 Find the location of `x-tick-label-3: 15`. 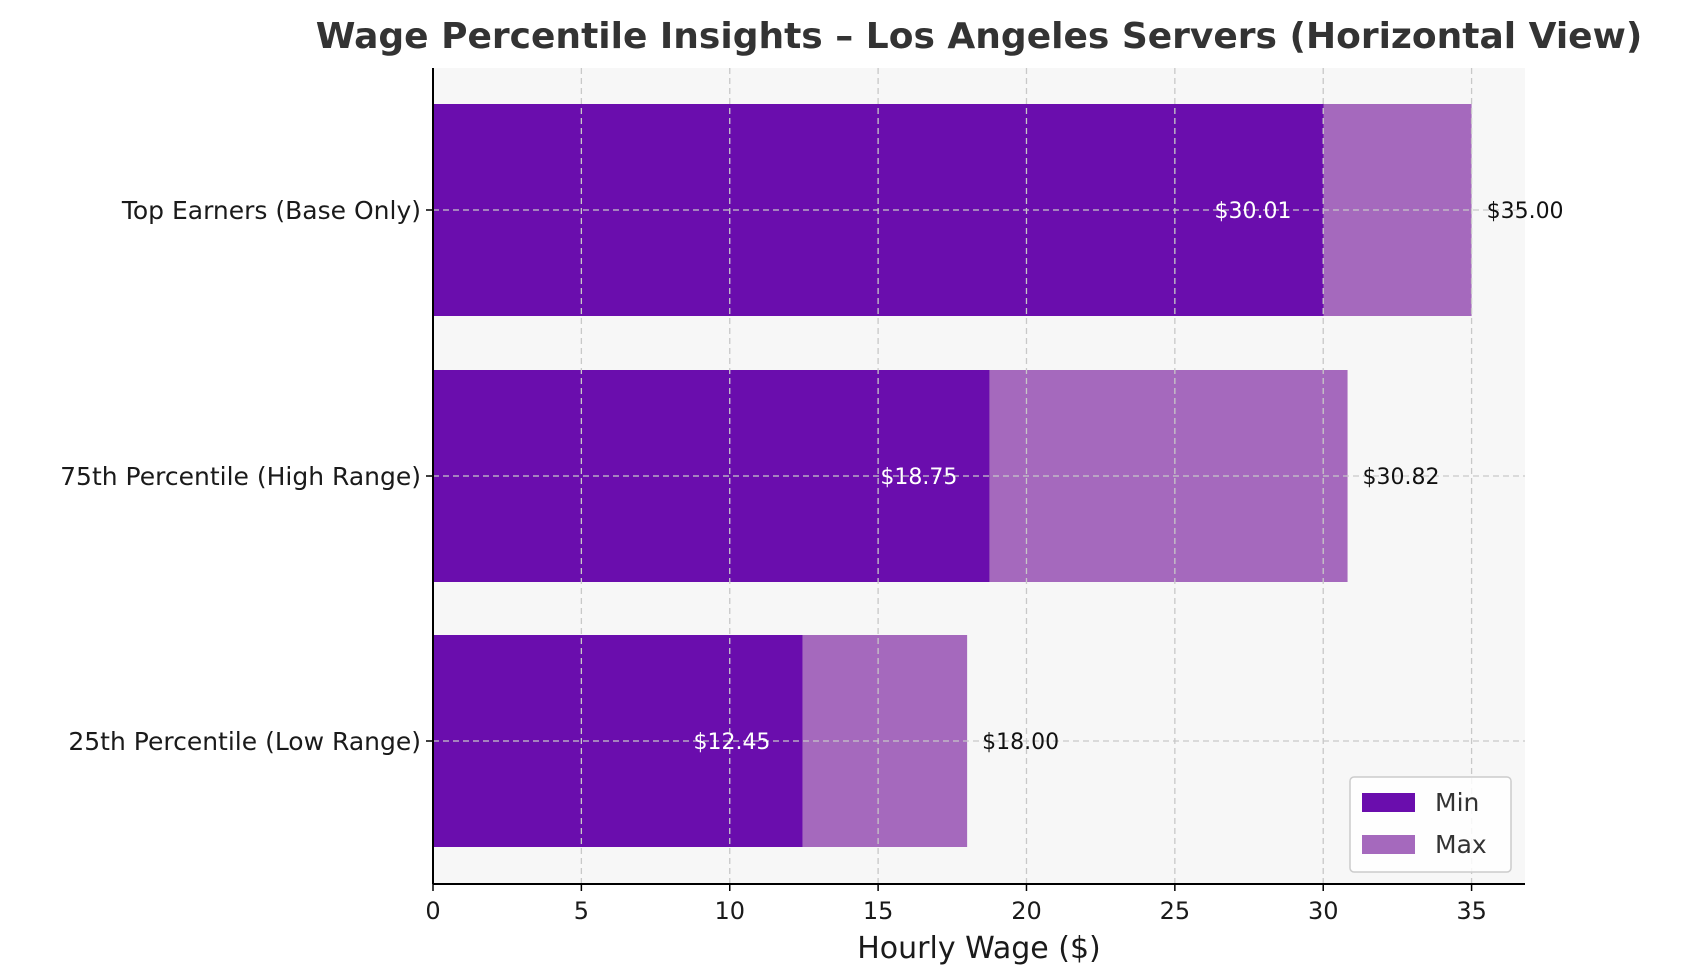

x-tick-label-3: 15 is located at coordinates (878, 911).